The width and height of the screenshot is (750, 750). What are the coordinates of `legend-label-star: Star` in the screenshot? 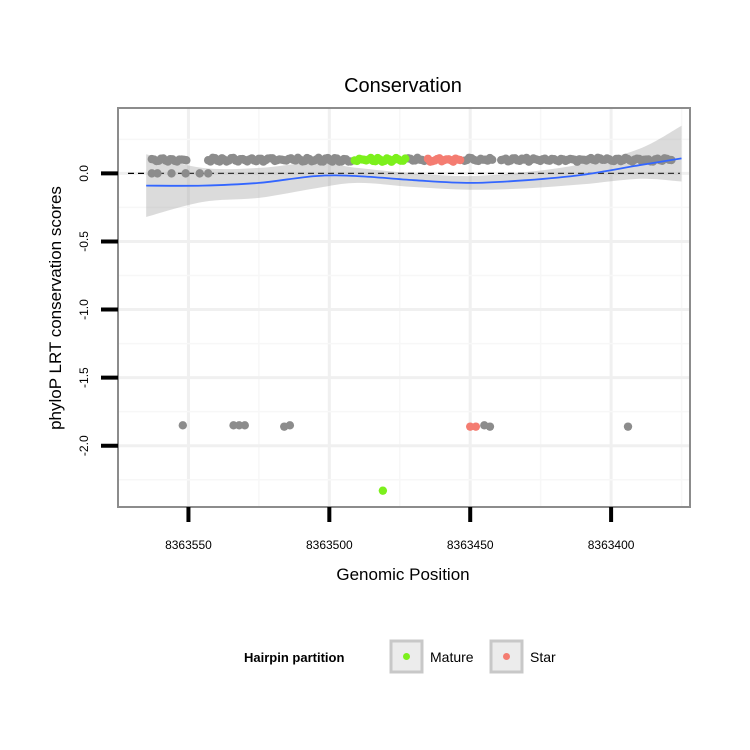 It's located at (543, 657).